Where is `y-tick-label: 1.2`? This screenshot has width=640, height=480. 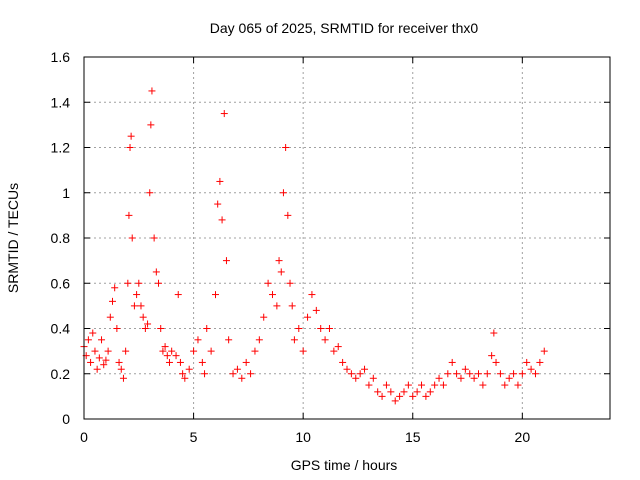
y-tick-label: 1.2 is located at coordinates (61, 148).